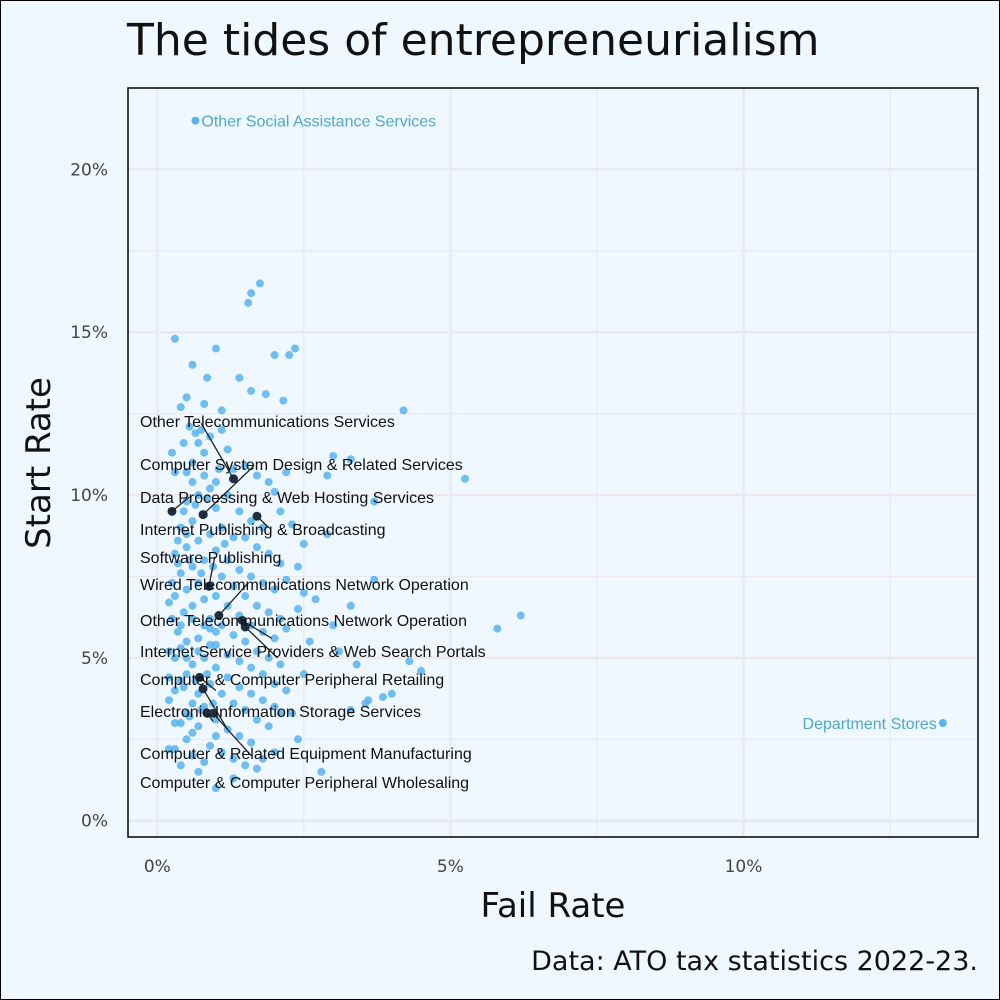 The image size is (1000, 1000). Describe the element at coordinates (94, 822) in the screenshot. I see `y-tick-label: 0%` at that location.